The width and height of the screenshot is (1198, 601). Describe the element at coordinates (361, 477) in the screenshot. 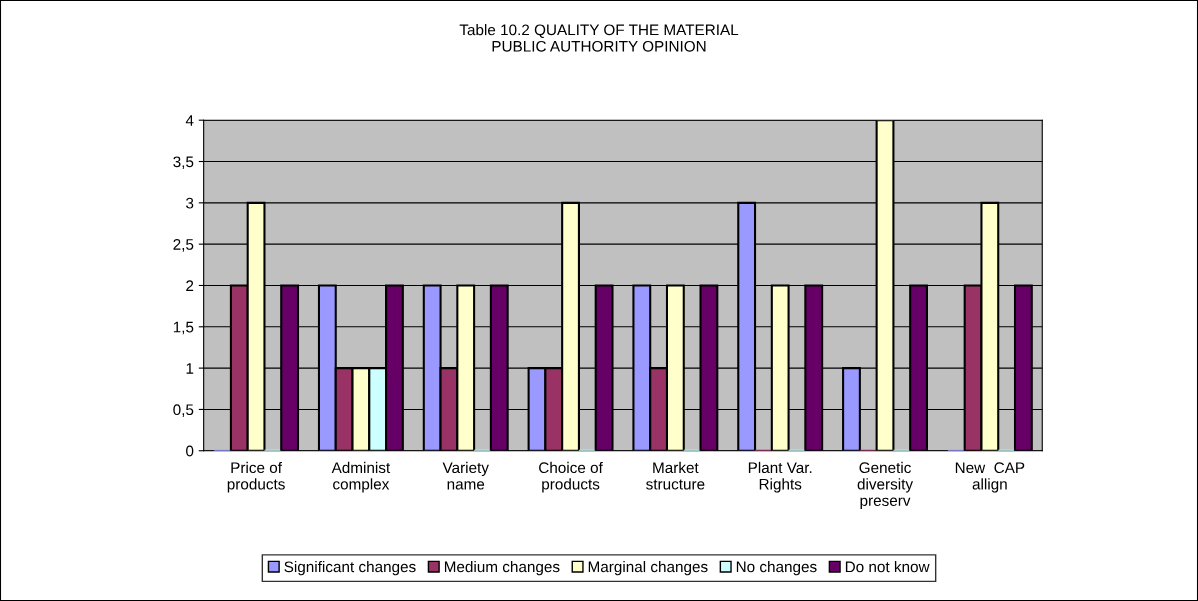

I see `x-tick-label: Administ complex` at that location.